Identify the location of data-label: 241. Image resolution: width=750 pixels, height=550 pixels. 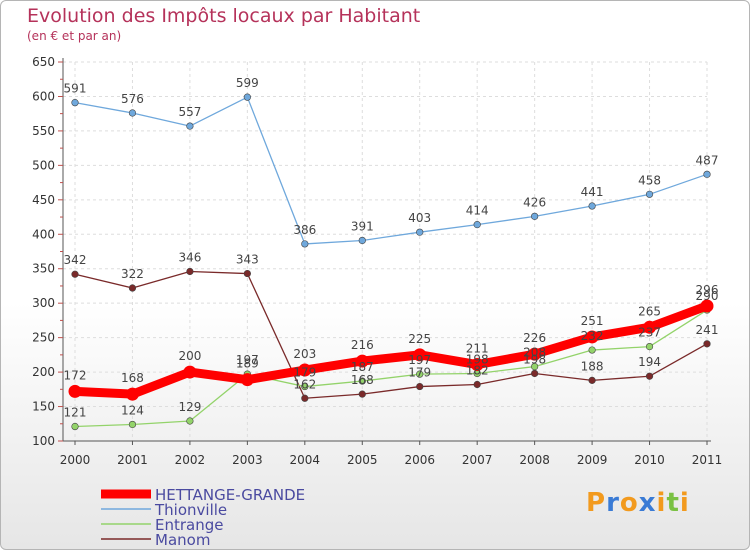
(707, 330).